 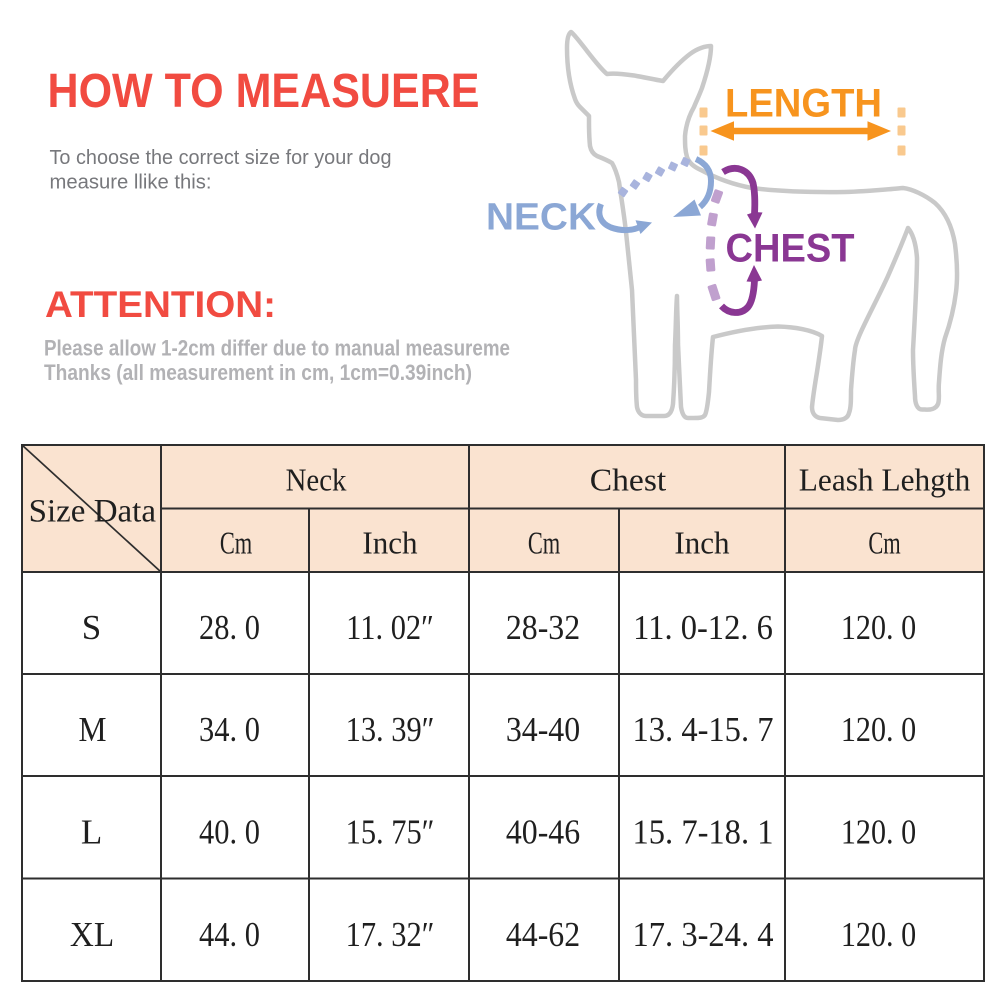 I want to click on svg-text: ATTENTION:, so click(x=160, y=304).